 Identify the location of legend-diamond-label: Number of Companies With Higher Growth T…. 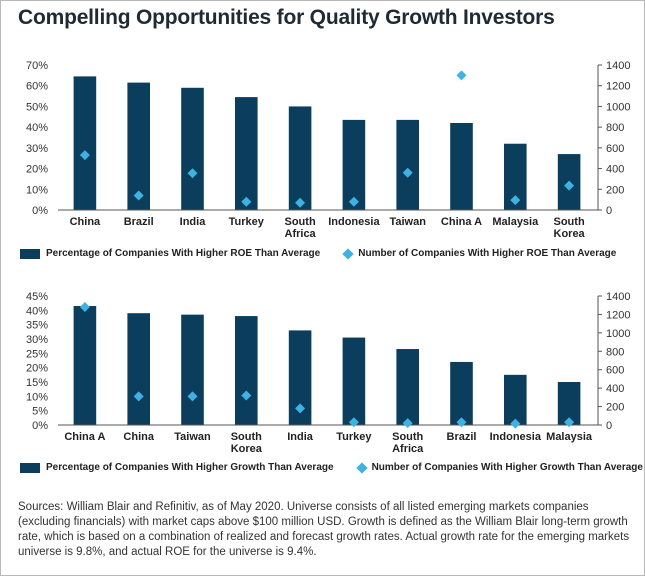
(507, 467).